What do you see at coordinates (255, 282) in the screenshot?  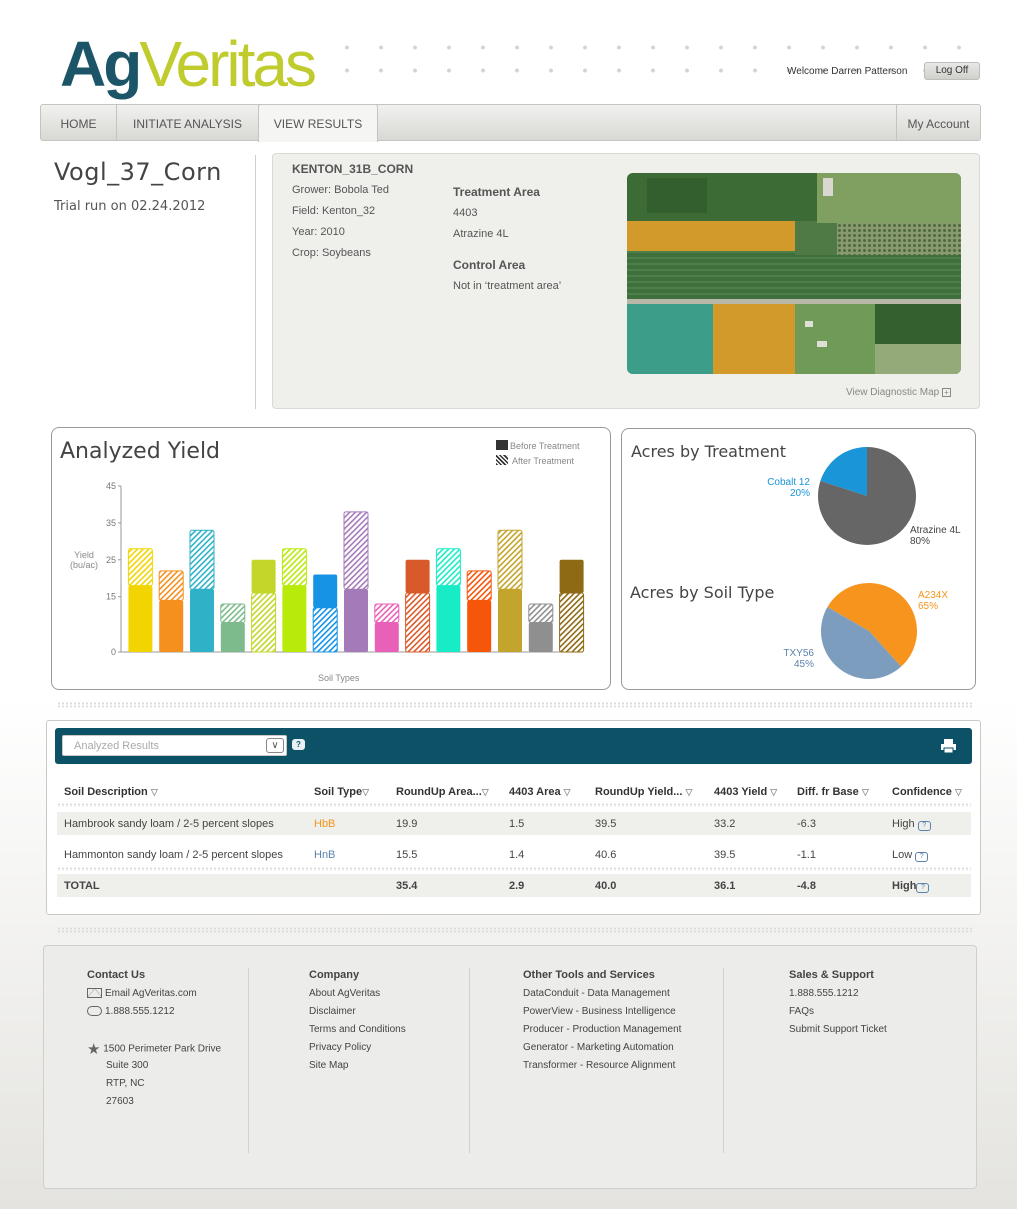 I see `divider` at bounding box center [255, 282].